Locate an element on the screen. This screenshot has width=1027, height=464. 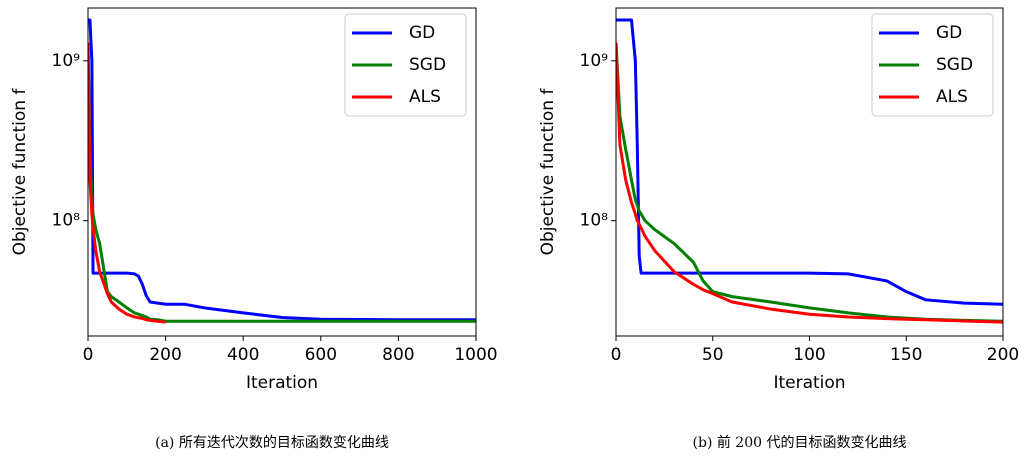
caption: (b) 前 200 代的目标函数变化曲线 is located at coordinates (800, 442).